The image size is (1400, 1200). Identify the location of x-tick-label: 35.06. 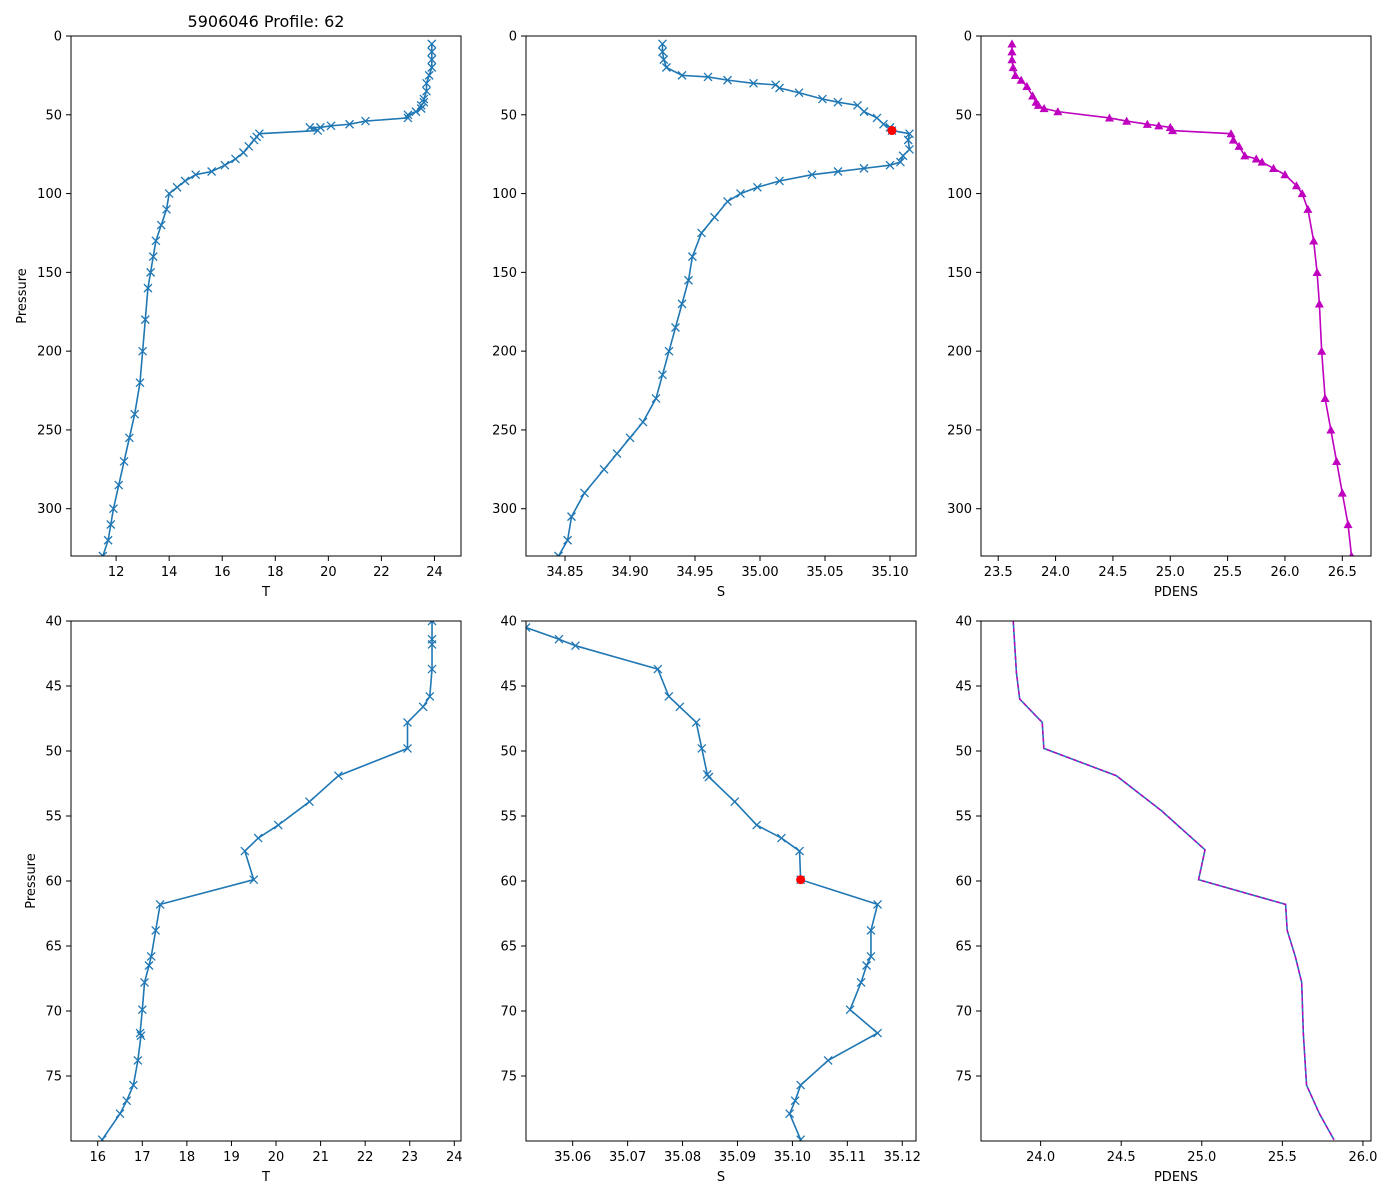
(572, 1157).